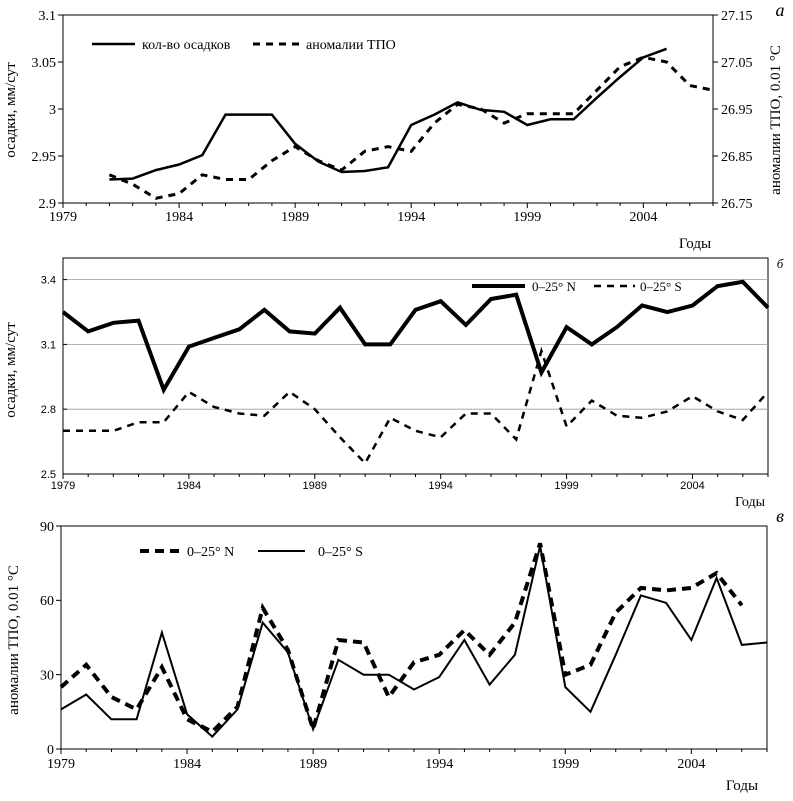  Describe the element at coordinates (415, 337) in the screenshot. I see `panel-b-series-line-first` at that location.